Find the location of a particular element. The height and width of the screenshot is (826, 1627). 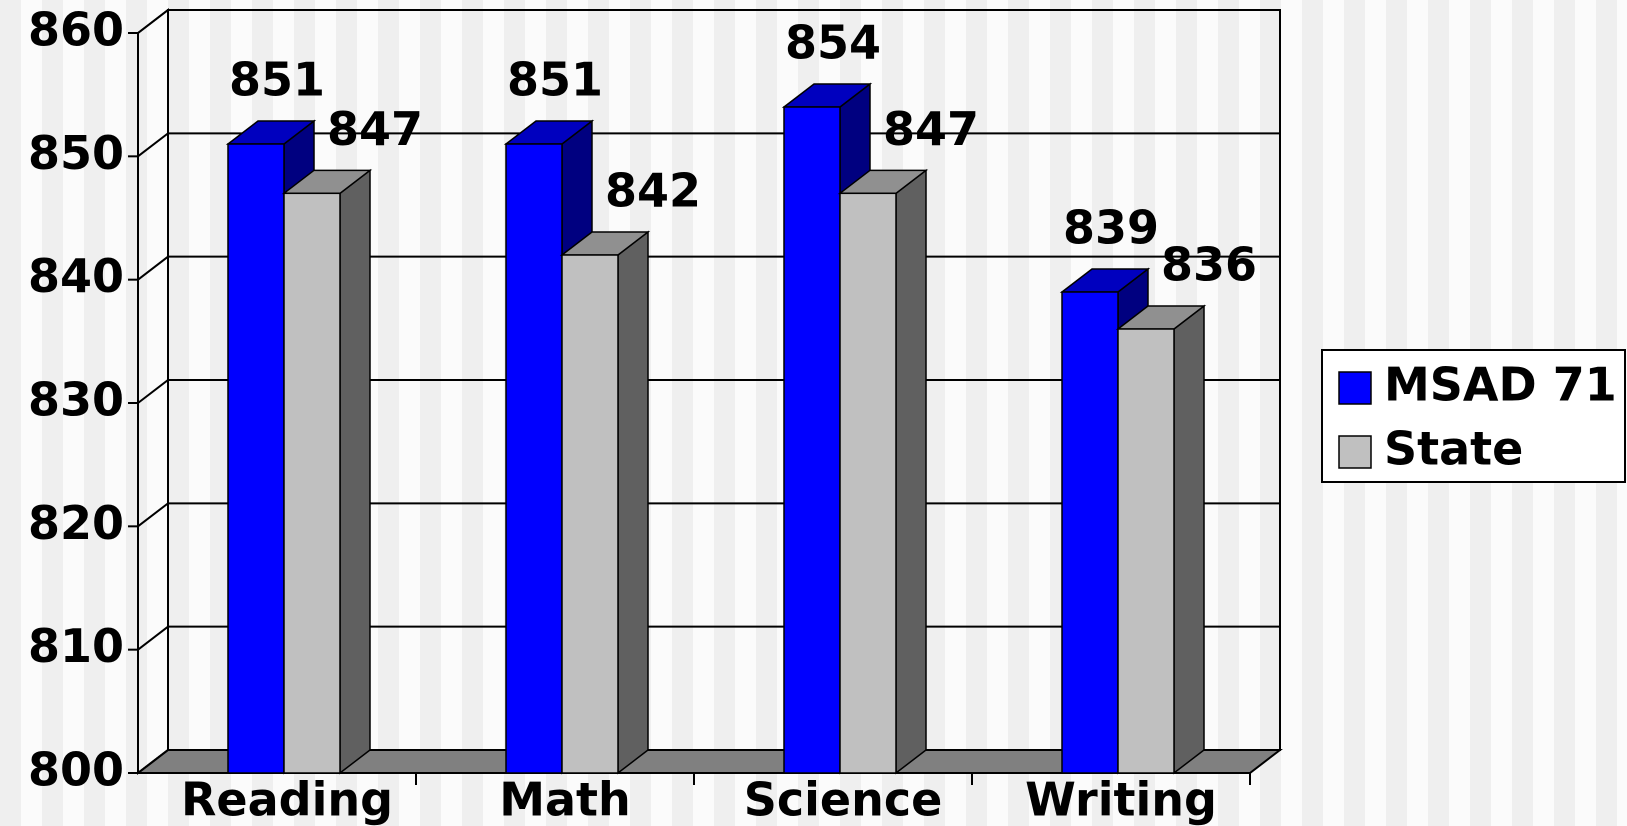

y-tick-label: 850 is located at coordinates (76, 153).